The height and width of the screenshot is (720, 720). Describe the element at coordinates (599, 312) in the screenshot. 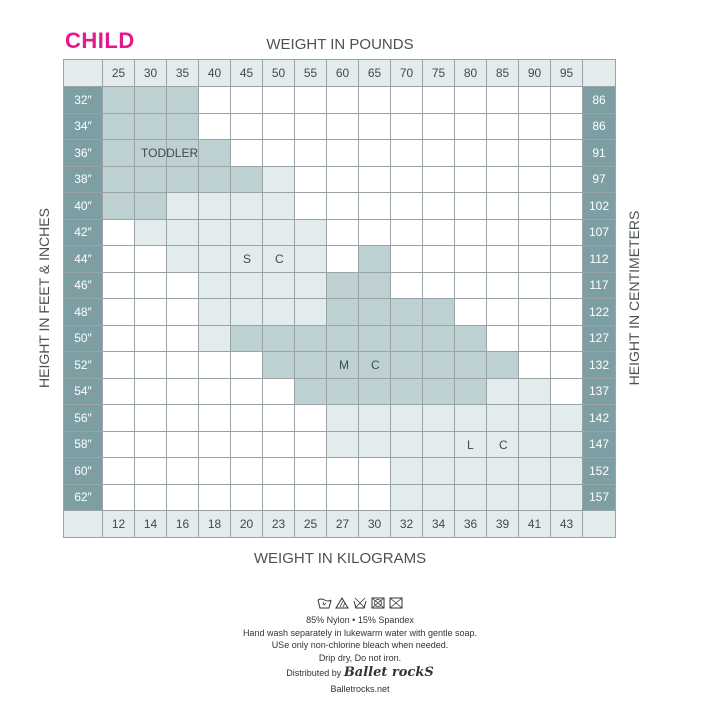

I see `height-cm-tick: 122` at that location.